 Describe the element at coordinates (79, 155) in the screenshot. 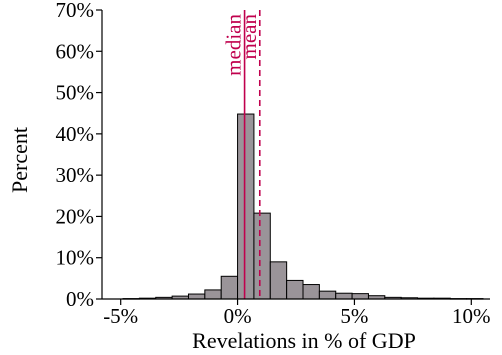

I see `y-ticks: 0% 10% 20% 30% 40% 50% 60% 70%` at that location.